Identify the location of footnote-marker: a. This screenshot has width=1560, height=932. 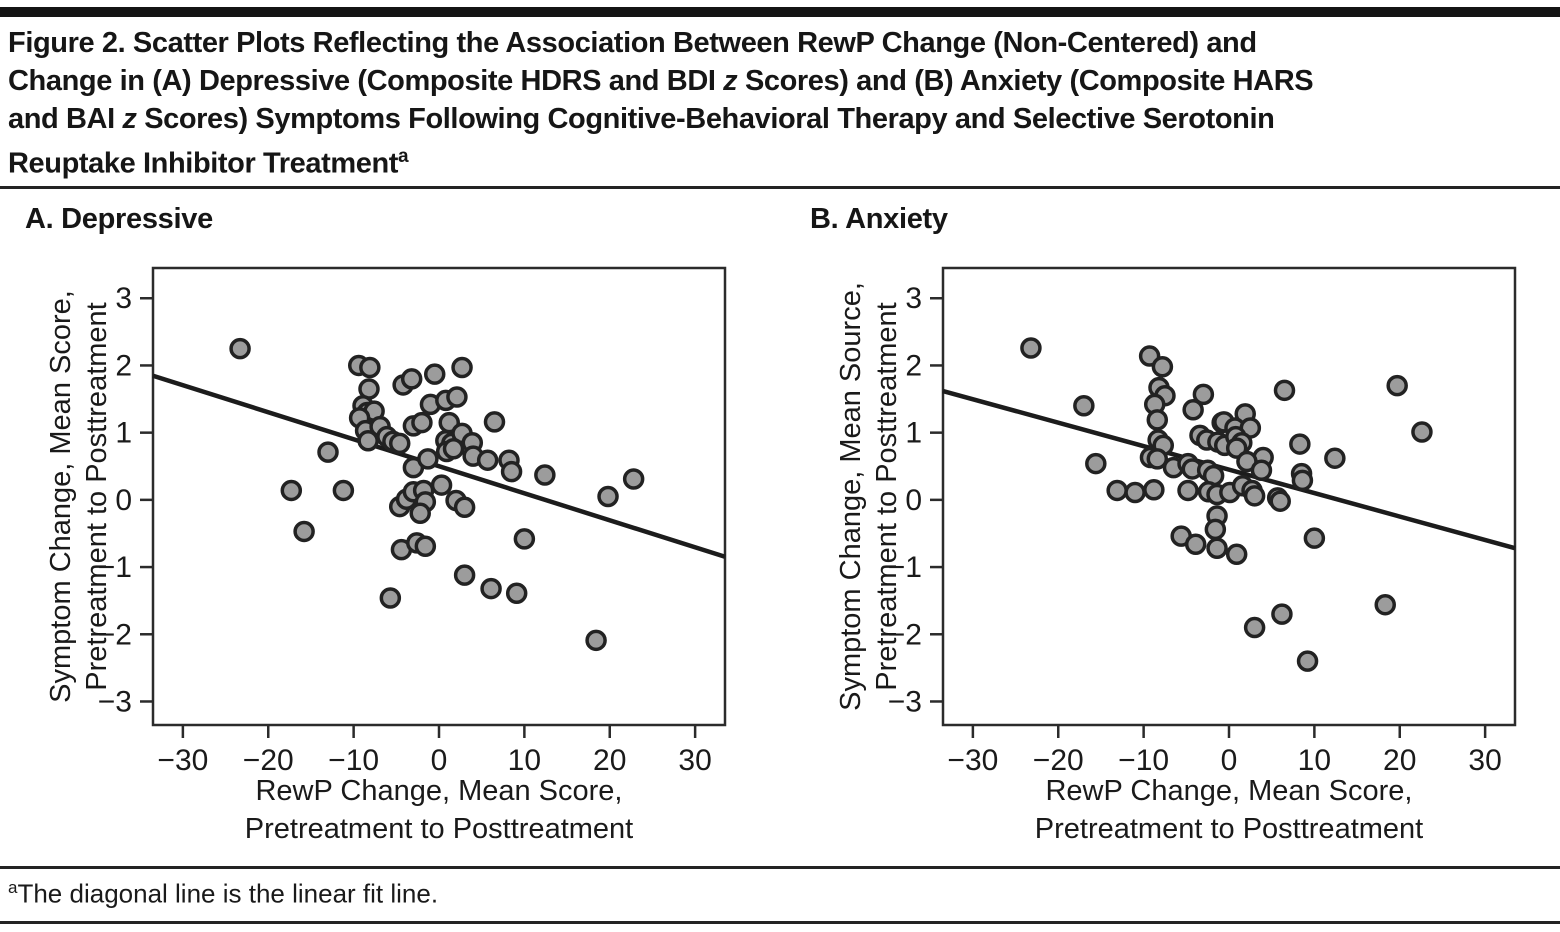
(13, 887).